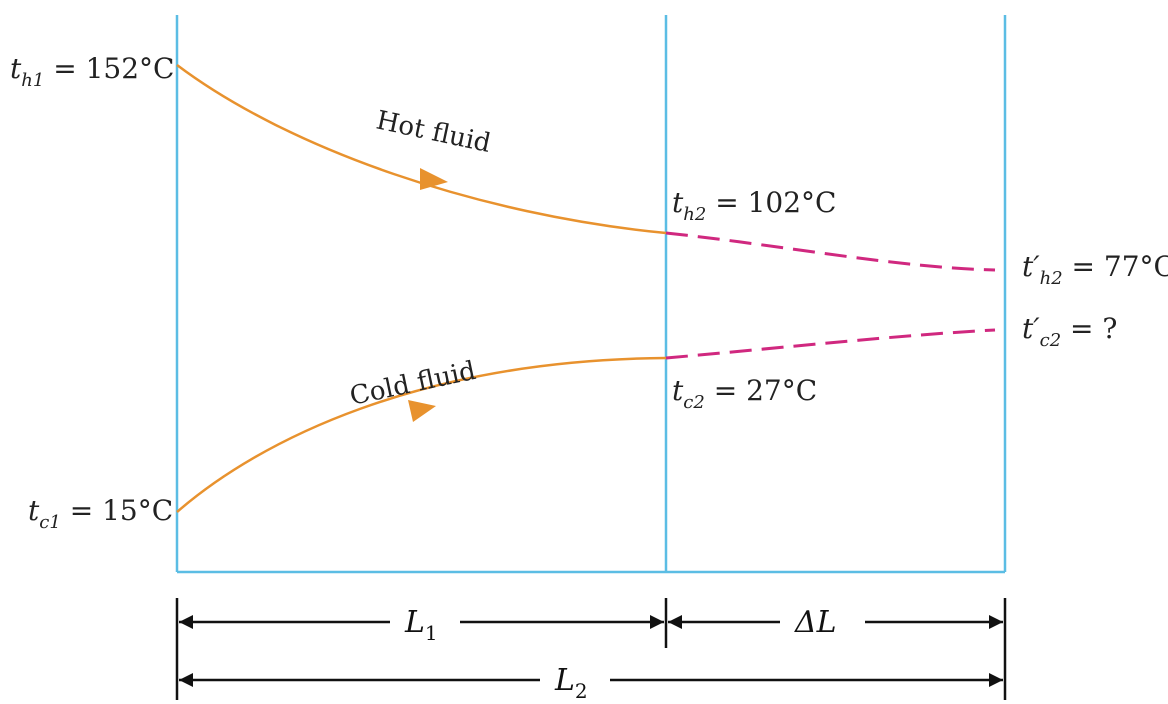  Describe the element at coordinates (421, 434) in the screenshot. I see `cold-fluid-curve` at that location.